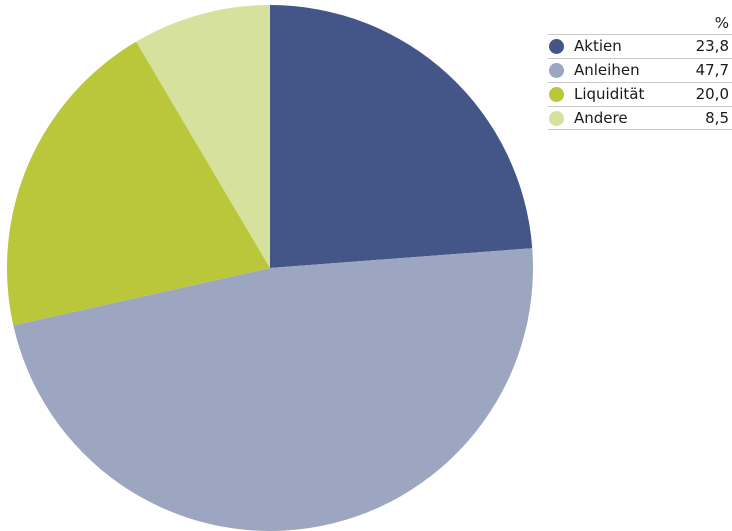 Image resolution: width=732 pixels, height=531 pixels. What do you see at coordinates (712, 70) in the screenshot?
I see `legend-value-anleihen: 47,7` at bounding box center [712, 70].